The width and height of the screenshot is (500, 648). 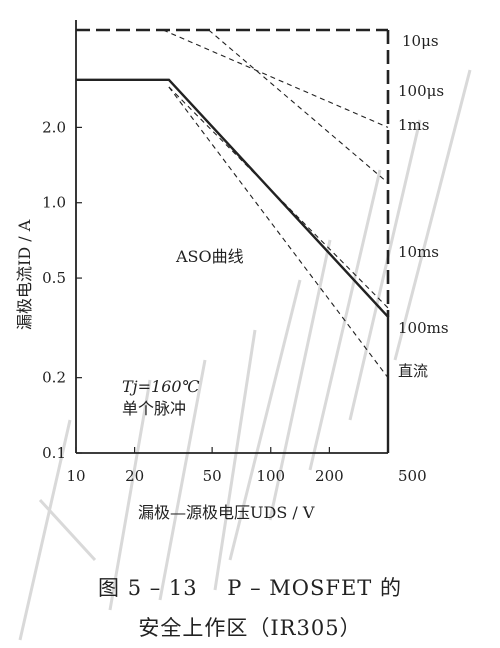 I want to click on y-tick-label: 2.0, so click(x=54, y=127).